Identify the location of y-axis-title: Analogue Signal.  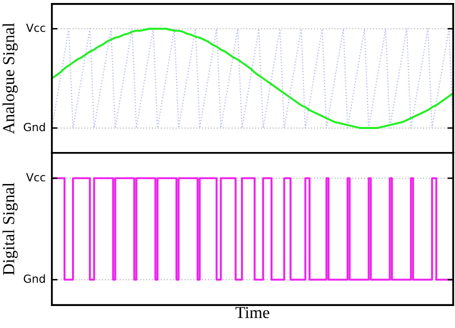
(10, 78).